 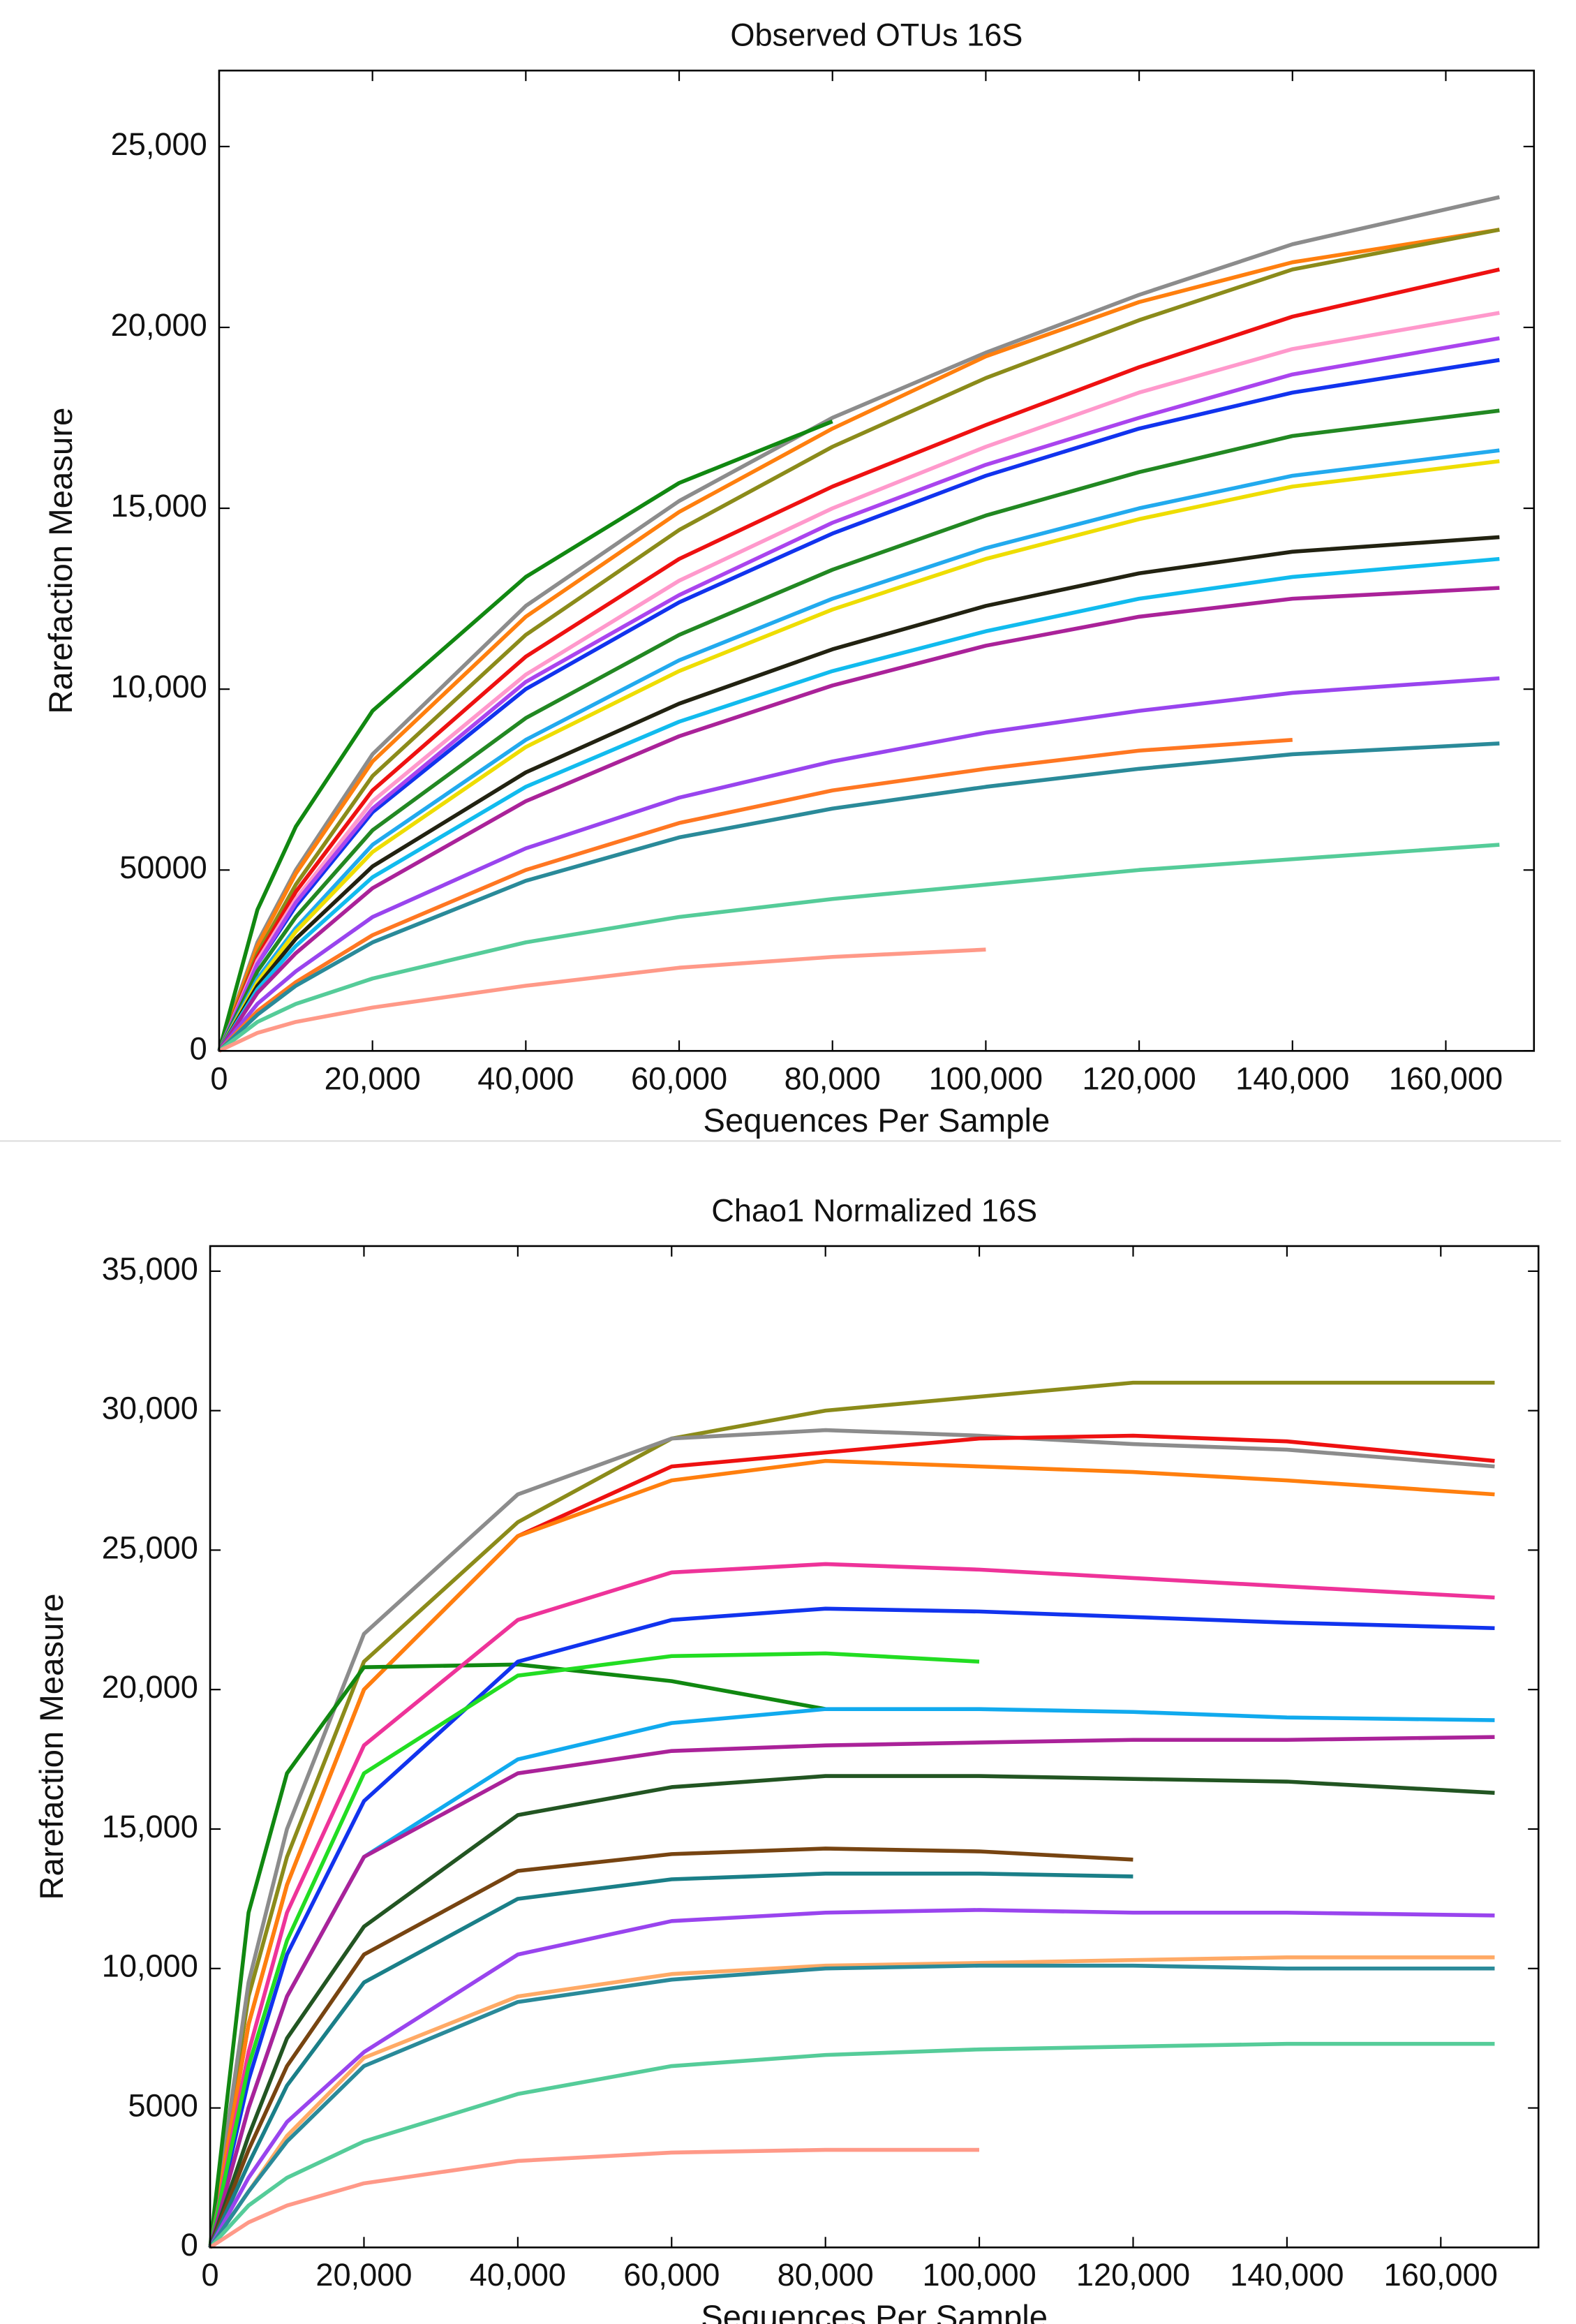 What do you see at coordinates (150, 1269) in the screenshot?
I see `y-tick-label: 35,000` at bounding box center [150, 1269].